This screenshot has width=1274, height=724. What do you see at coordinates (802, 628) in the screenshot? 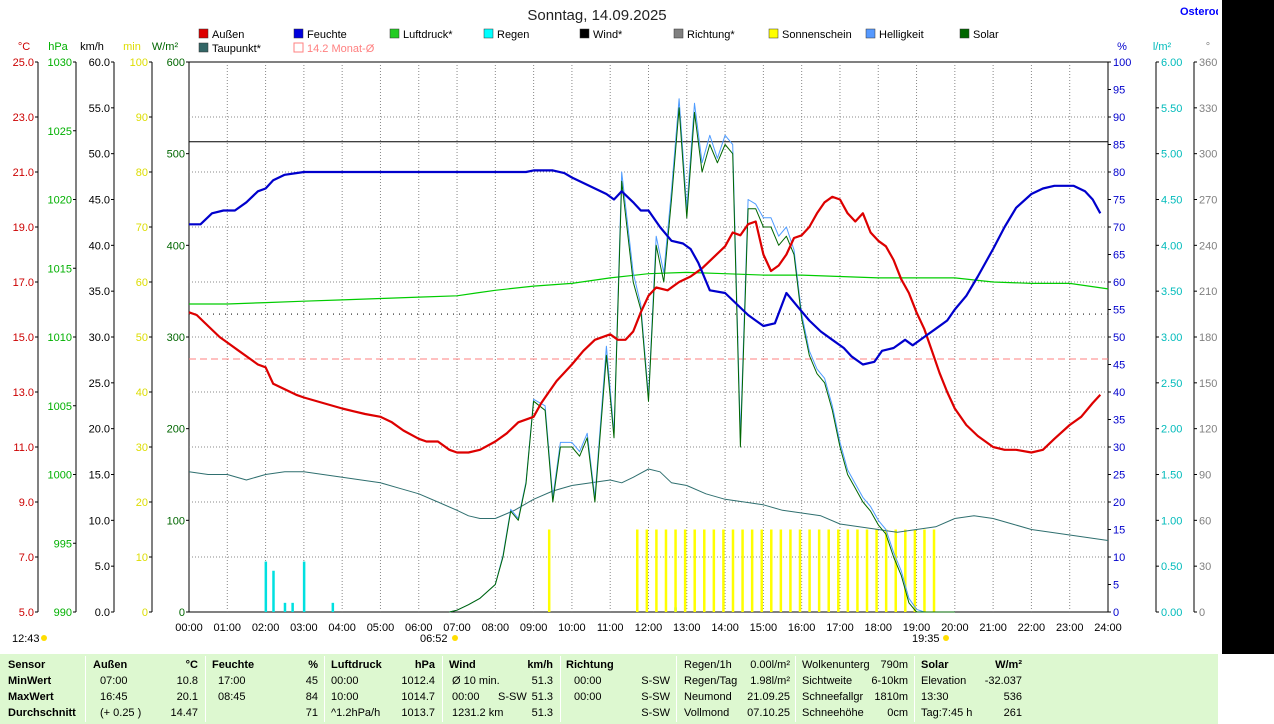
I see `time-tick-label: 16:00` at bounding box center [802, 628].